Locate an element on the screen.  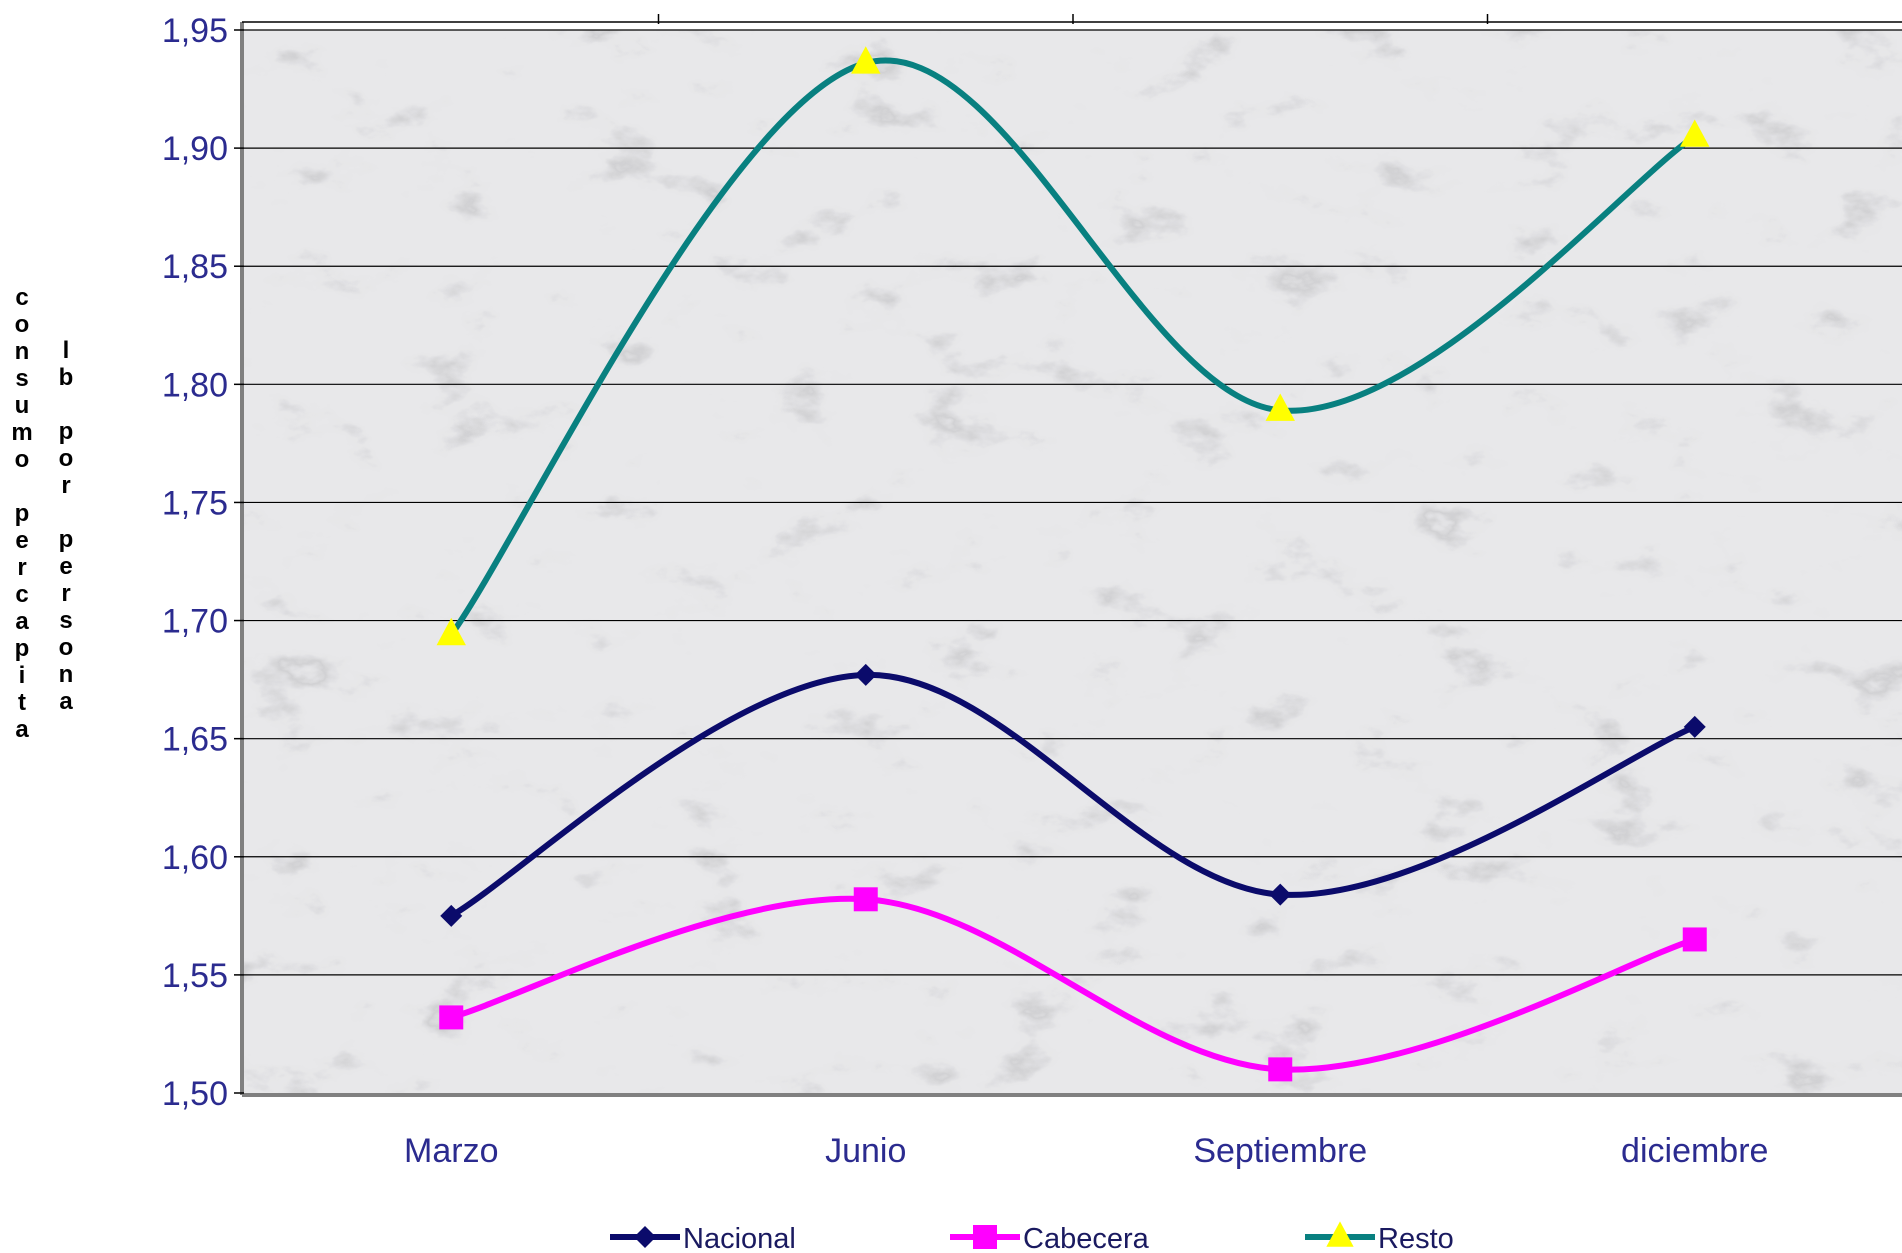
x-tick-label: Septiembre is located at coordinates (1280, 1151).